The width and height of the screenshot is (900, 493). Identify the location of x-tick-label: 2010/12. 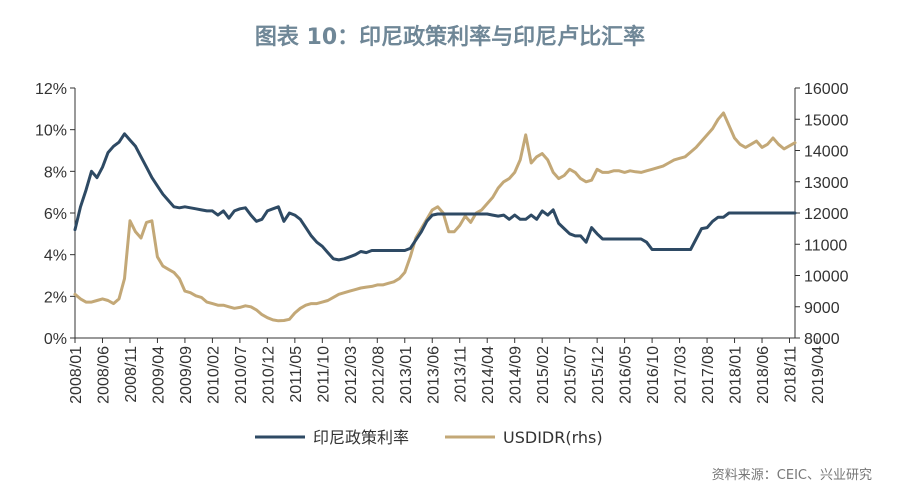
(268, 375).